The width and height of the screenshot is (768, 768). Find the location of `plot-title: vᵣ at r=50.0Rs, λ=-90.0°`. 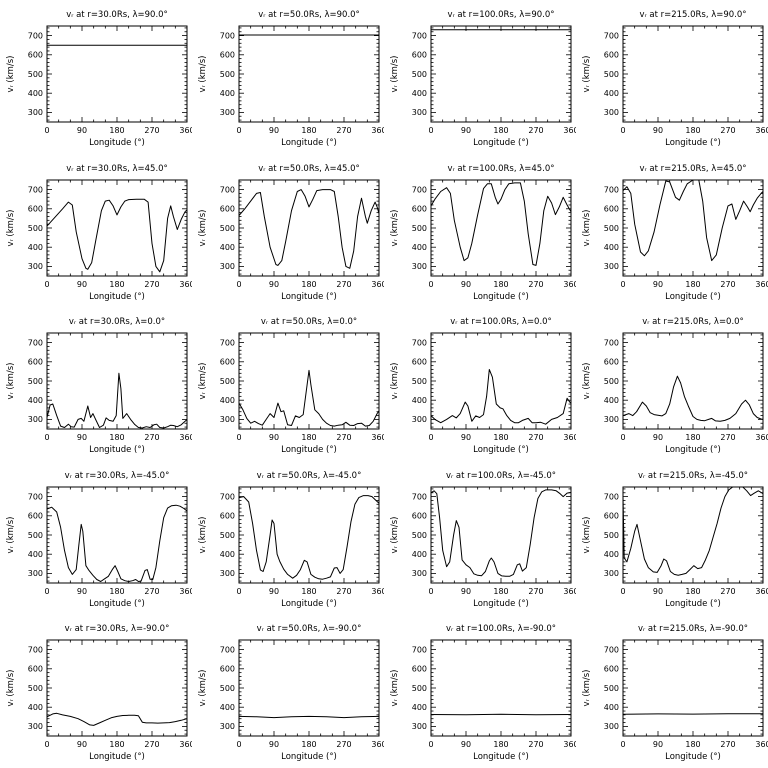

plot-title: vᵣ at r=50.0Rs, λ=-90.0° is located at coordinates (309, 629).